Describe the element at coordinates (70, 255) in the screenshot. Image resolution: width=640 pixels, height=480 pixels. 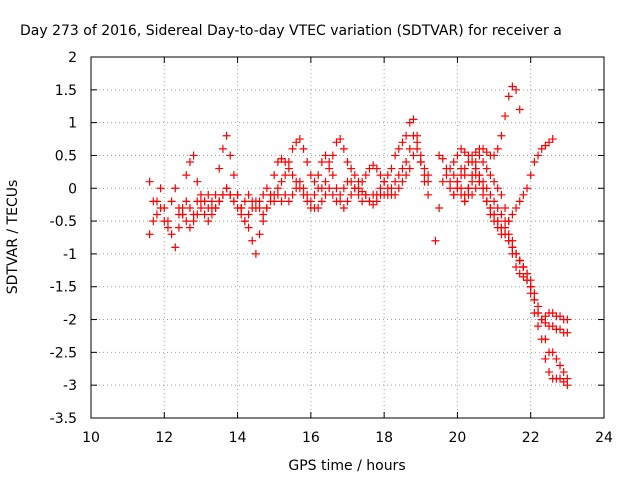
I see `y-tick-label: -1` at that location.